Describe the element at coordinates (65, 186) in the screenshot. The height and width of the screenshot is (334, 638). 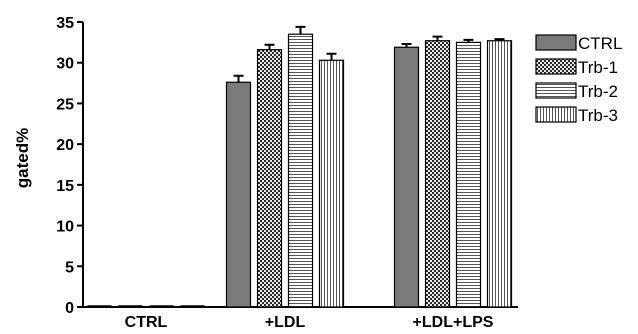
I see `y-tick-label: 15` at that location.